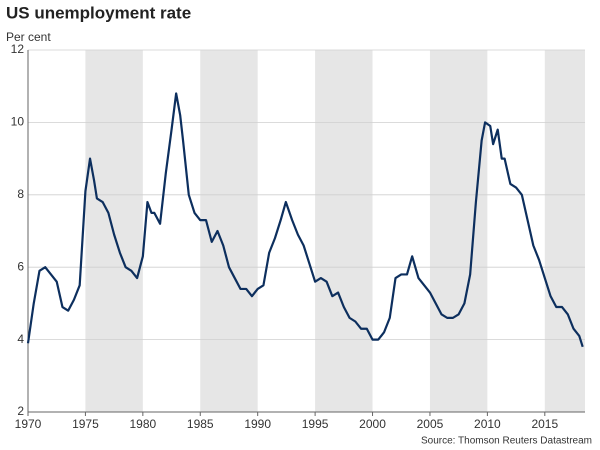 The image size is (600, 450). Describe the element at coordinates (20, 411) in the screenshot. I see `y-tick-label: 2` at that location.